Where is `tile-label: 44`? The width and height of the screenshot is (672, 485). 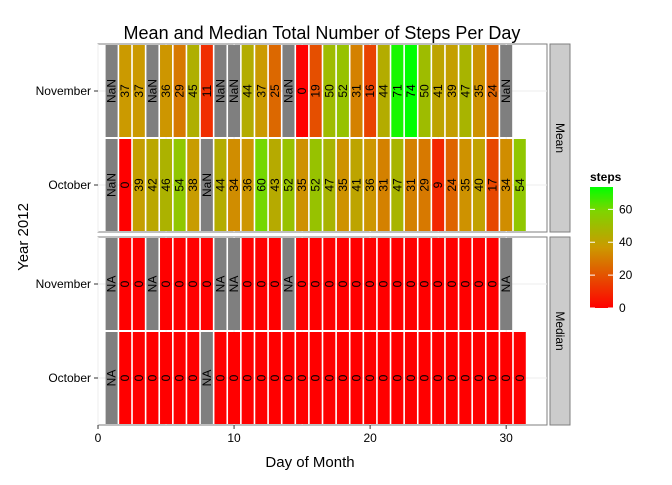
tile-label: 44 is located at coordinates (384, 91).